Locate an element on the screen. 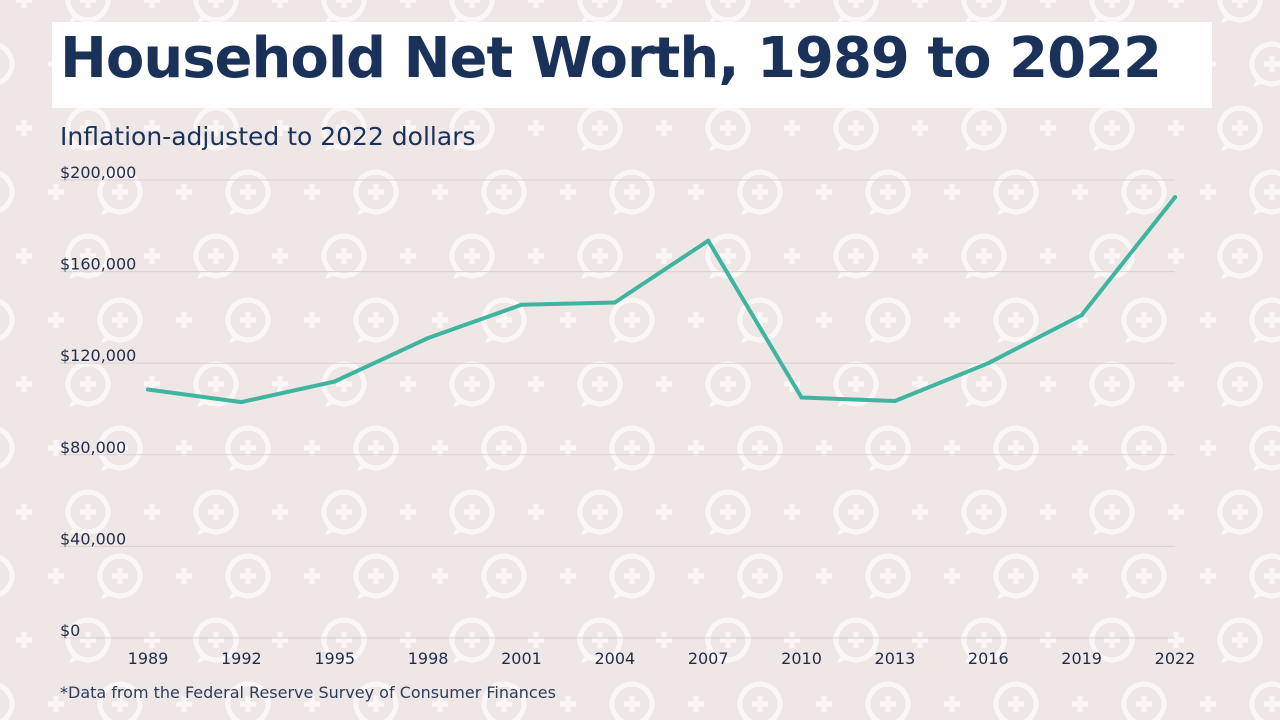 The height and width of the screenshot is (720, 1280). title-highlight is located at coordinates (632, 65).